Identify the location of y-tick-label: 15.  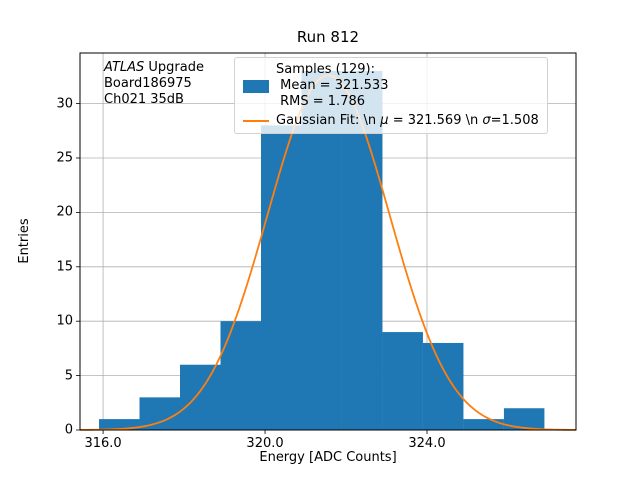
(64, 267).